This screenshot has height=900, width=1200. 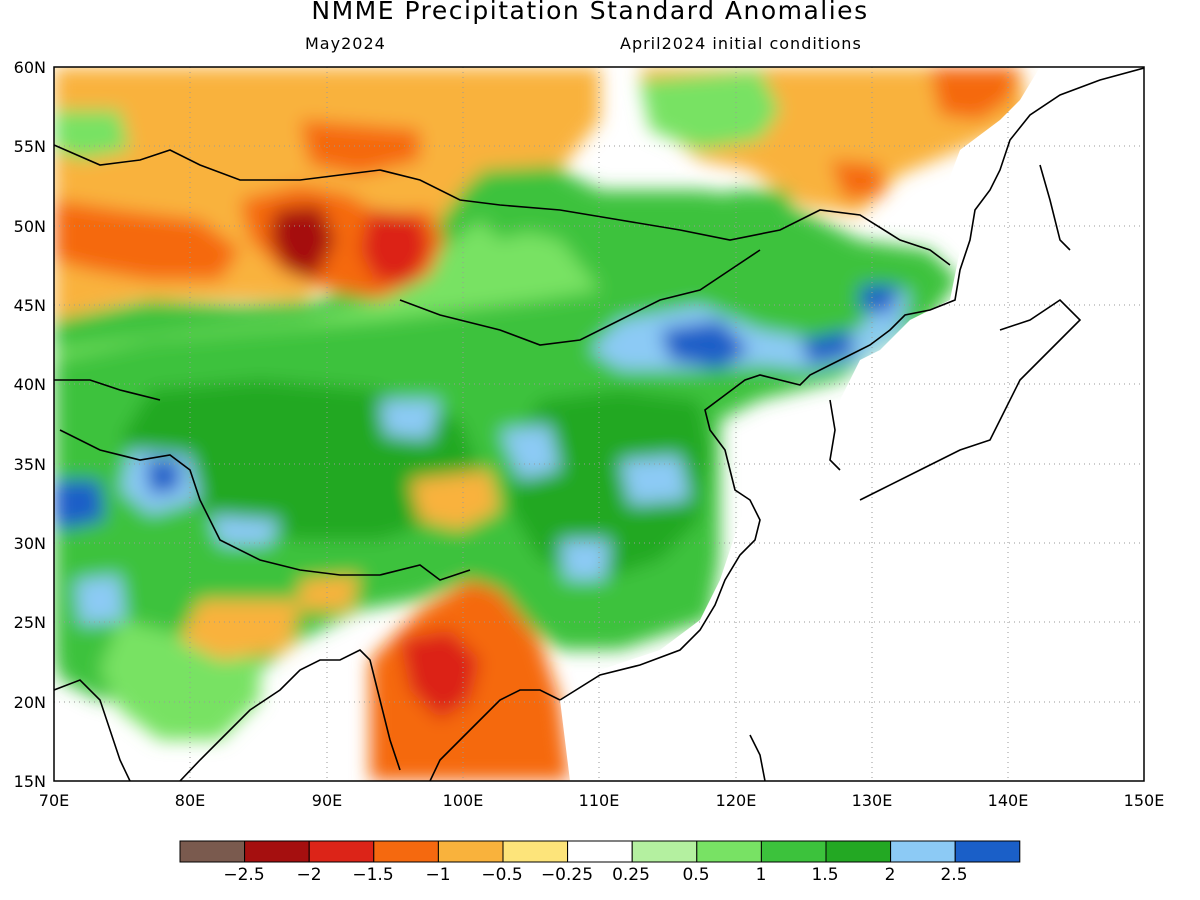 What do you see at coordinates (631, 875) in the screenshot?
I see `colorbar-label: 0.25` at bounding box center [631, 875].